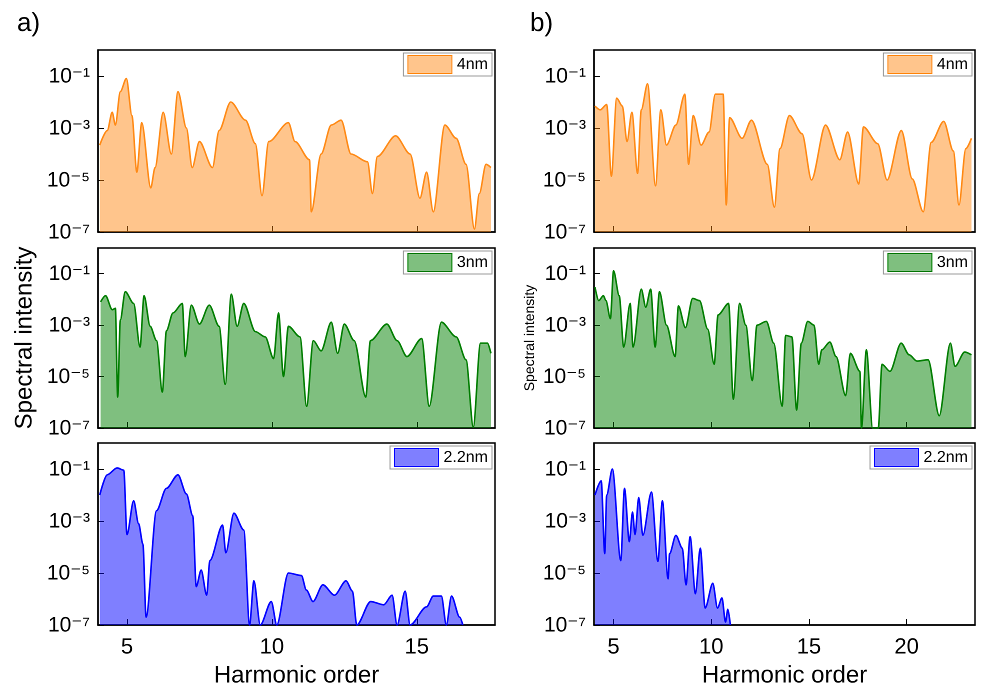 The width and height of the screenshot is (993, 693). What do you see at coordinates (906, 646) in the screenshot?
I see `x-tick-label: 20` at bounding box center [906, 646].